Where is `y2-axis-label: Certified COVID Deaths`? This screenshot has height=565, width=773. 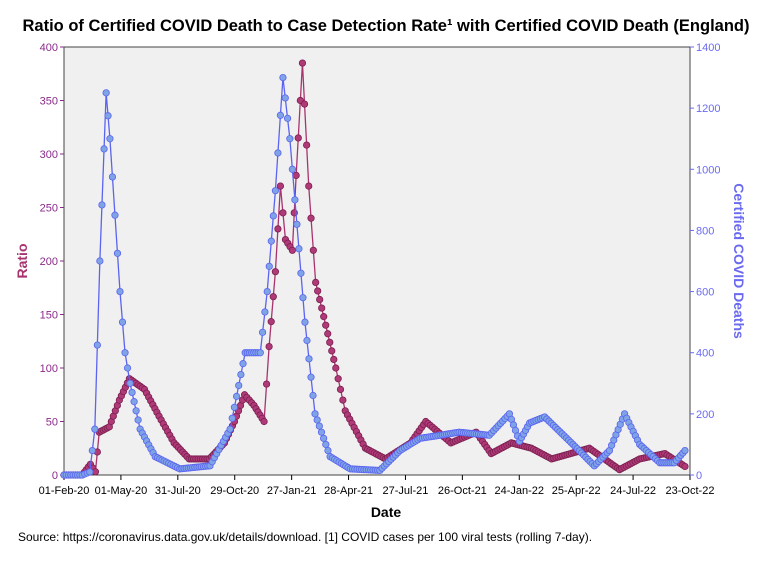
y2-axis-label: Certified COVID Deaths is located at coordinates (739, 261).